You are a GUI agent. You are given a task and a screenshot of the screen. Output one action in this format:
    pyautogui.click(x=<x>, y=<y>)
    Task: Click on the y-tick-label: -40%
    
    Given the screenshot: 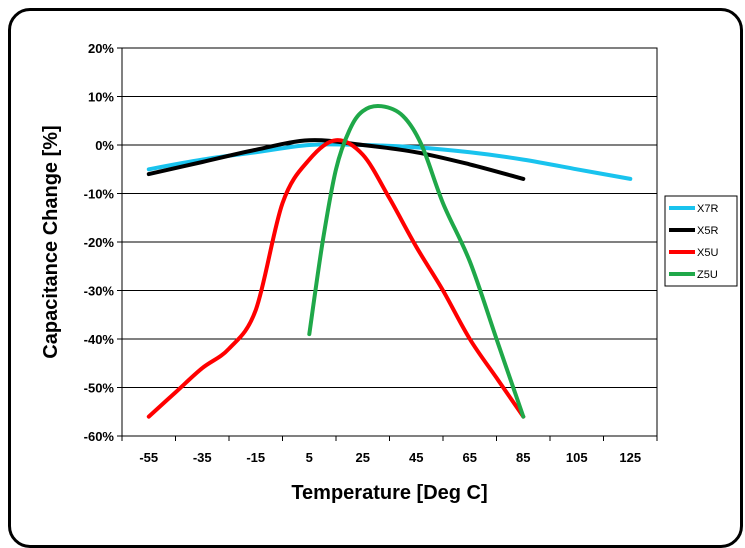 What is the action you would take?
    pyautogui.click(x=99, y=339)
    